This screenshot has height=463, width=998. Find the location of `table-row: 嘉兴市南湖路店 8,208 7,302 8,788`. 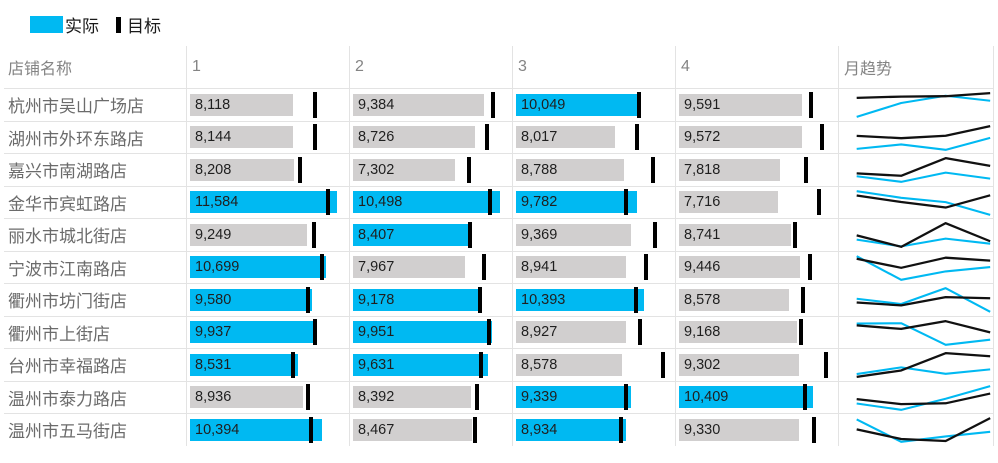

table-row: 嘉兴市南湖路店 8,208 7,302 8,788 is located at coordinates (499, 169).